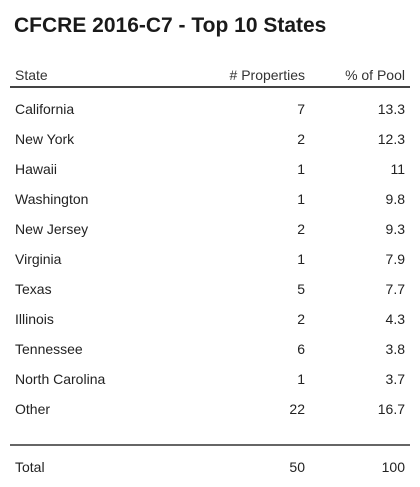  What do you see at coordinates (395, 259) in the screenshot?
I see `cell-pool: 7.9` at bounding box center [395, 259].